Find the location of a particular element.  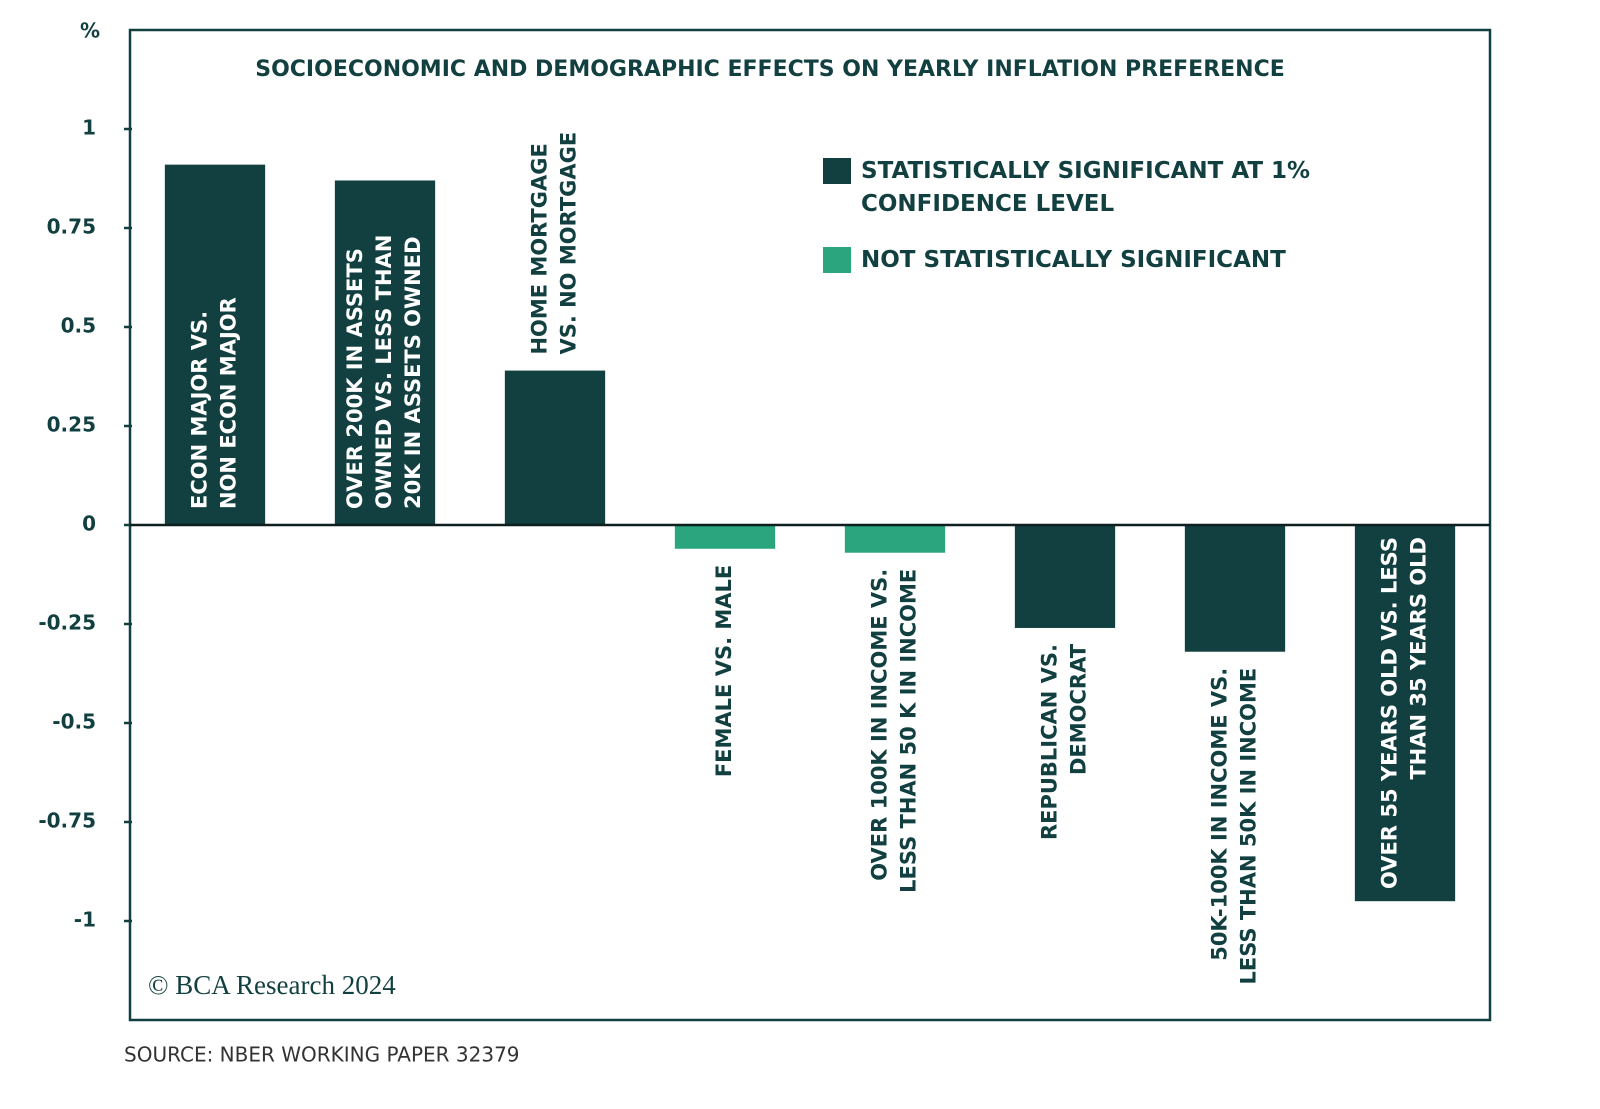

category-label: 50K-100K IN INCOME VS. is located at coordinates (1220, 814).